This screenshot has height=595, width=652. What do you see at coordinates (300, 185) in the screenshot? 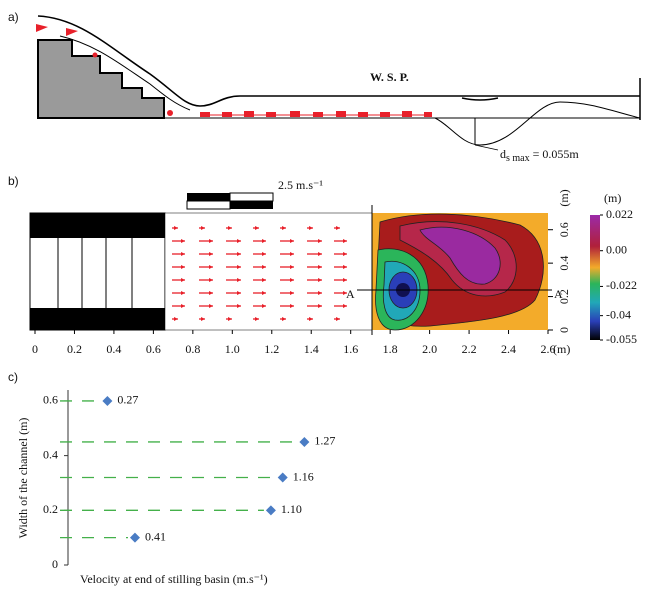
I see `scale-label: 2.5 m.s⁻¹` at bounding box center [300, 185].